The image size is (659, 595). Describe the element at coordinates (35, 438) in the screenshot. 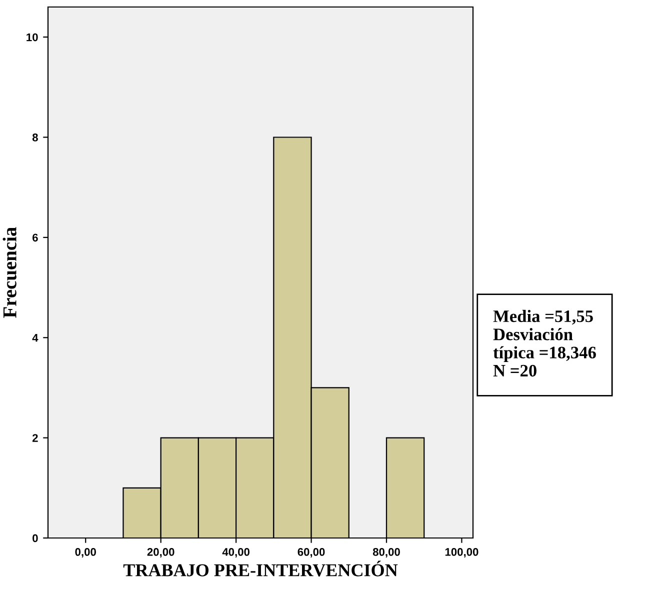

I see `y-tick-label: 2` at that location.